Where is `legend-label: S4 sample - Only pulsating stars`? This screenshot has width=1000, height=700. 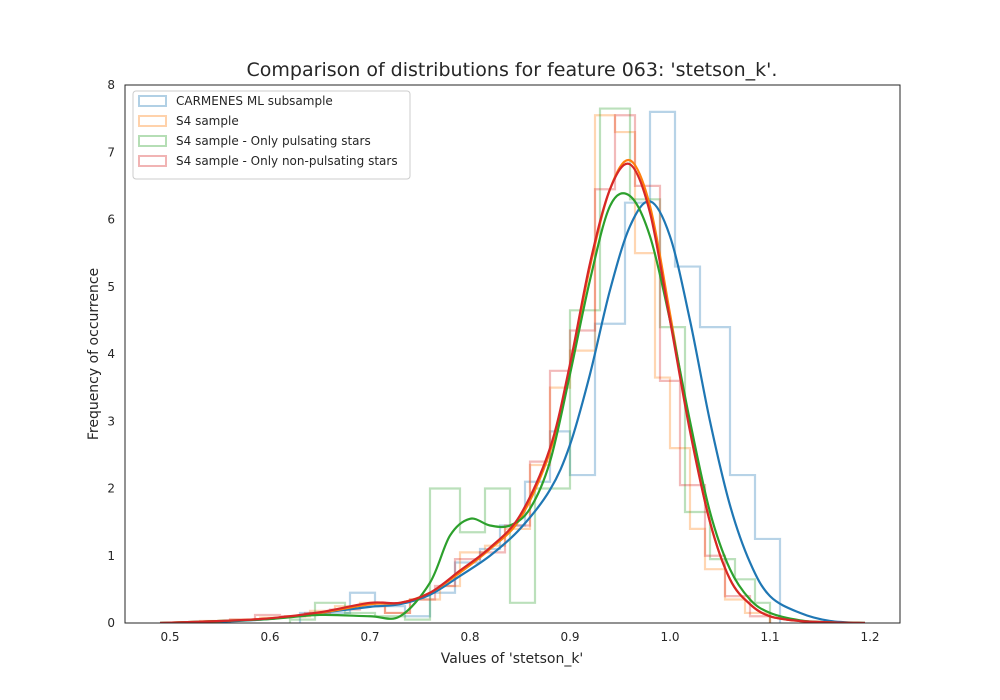 legend-label: S4 sample - Only pulsating stars is located at coordinates (273, 141).